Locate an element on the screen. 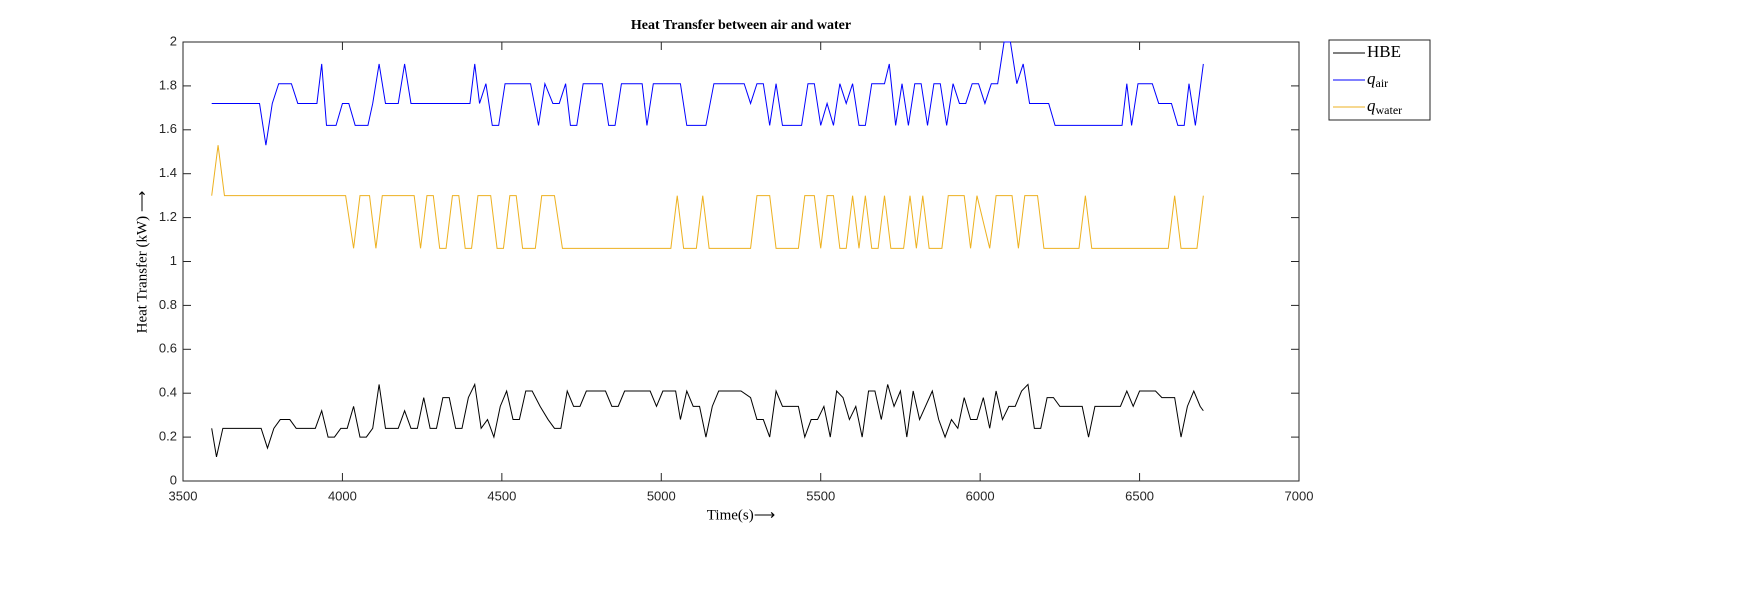 Image resolution: width=1755 pixels, height=605 pixels. x-tick-label: 6500 is located at coordinates (1139, 495).